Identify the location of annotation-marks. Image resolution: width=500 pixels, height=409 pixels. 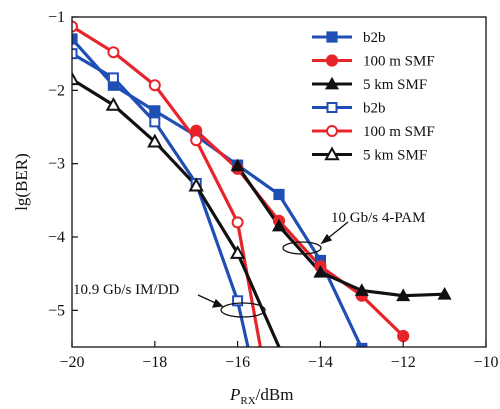
(273, 269).